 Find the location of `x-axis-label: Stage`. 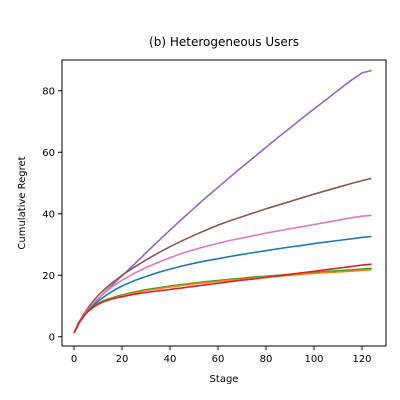

x-axis-label: Stage is located at coordinates (224, 379).